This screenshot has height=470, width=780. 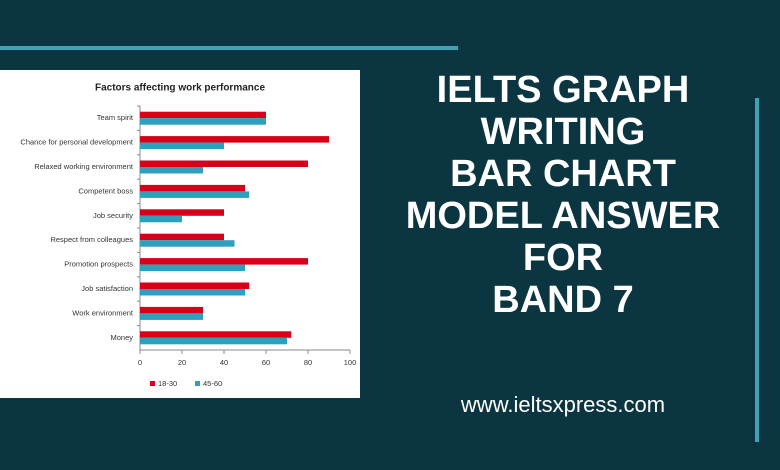 I want to click on heading-line: IELTS GRAPH, so click(x=563, y=90).